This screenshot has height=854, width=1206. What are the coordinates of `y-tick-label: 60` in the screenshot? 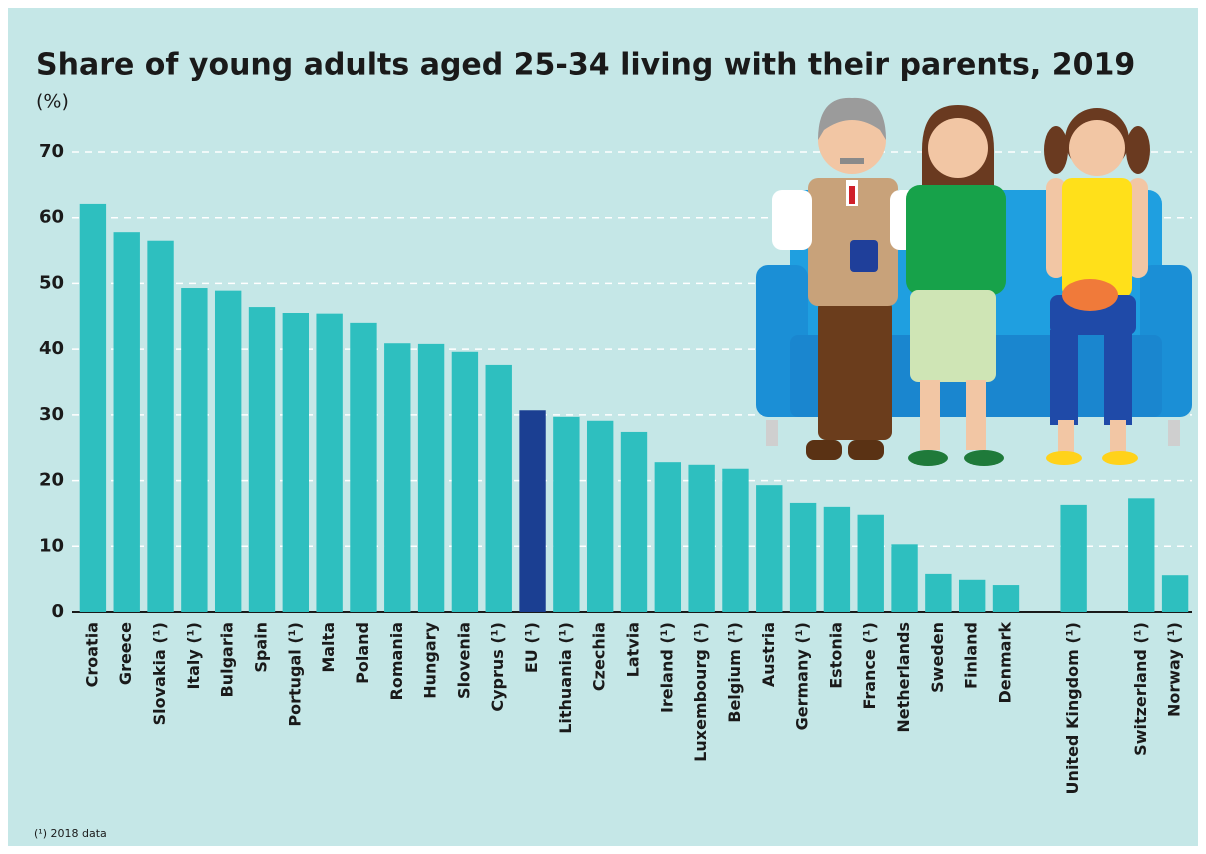 It's located at (51, 217).